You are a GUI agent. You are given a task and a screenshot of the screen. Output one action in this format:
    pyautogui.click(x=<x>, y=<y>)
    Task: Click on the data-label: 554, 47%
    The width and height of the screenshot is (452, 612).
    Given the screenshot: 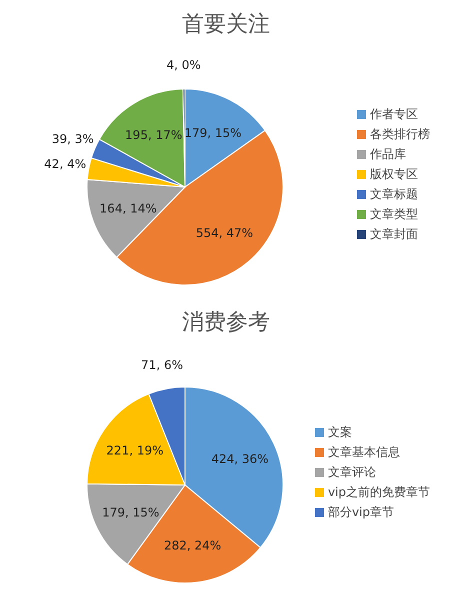 What is the action you would take?
    pyautogui.click(x=225, y=233)
    